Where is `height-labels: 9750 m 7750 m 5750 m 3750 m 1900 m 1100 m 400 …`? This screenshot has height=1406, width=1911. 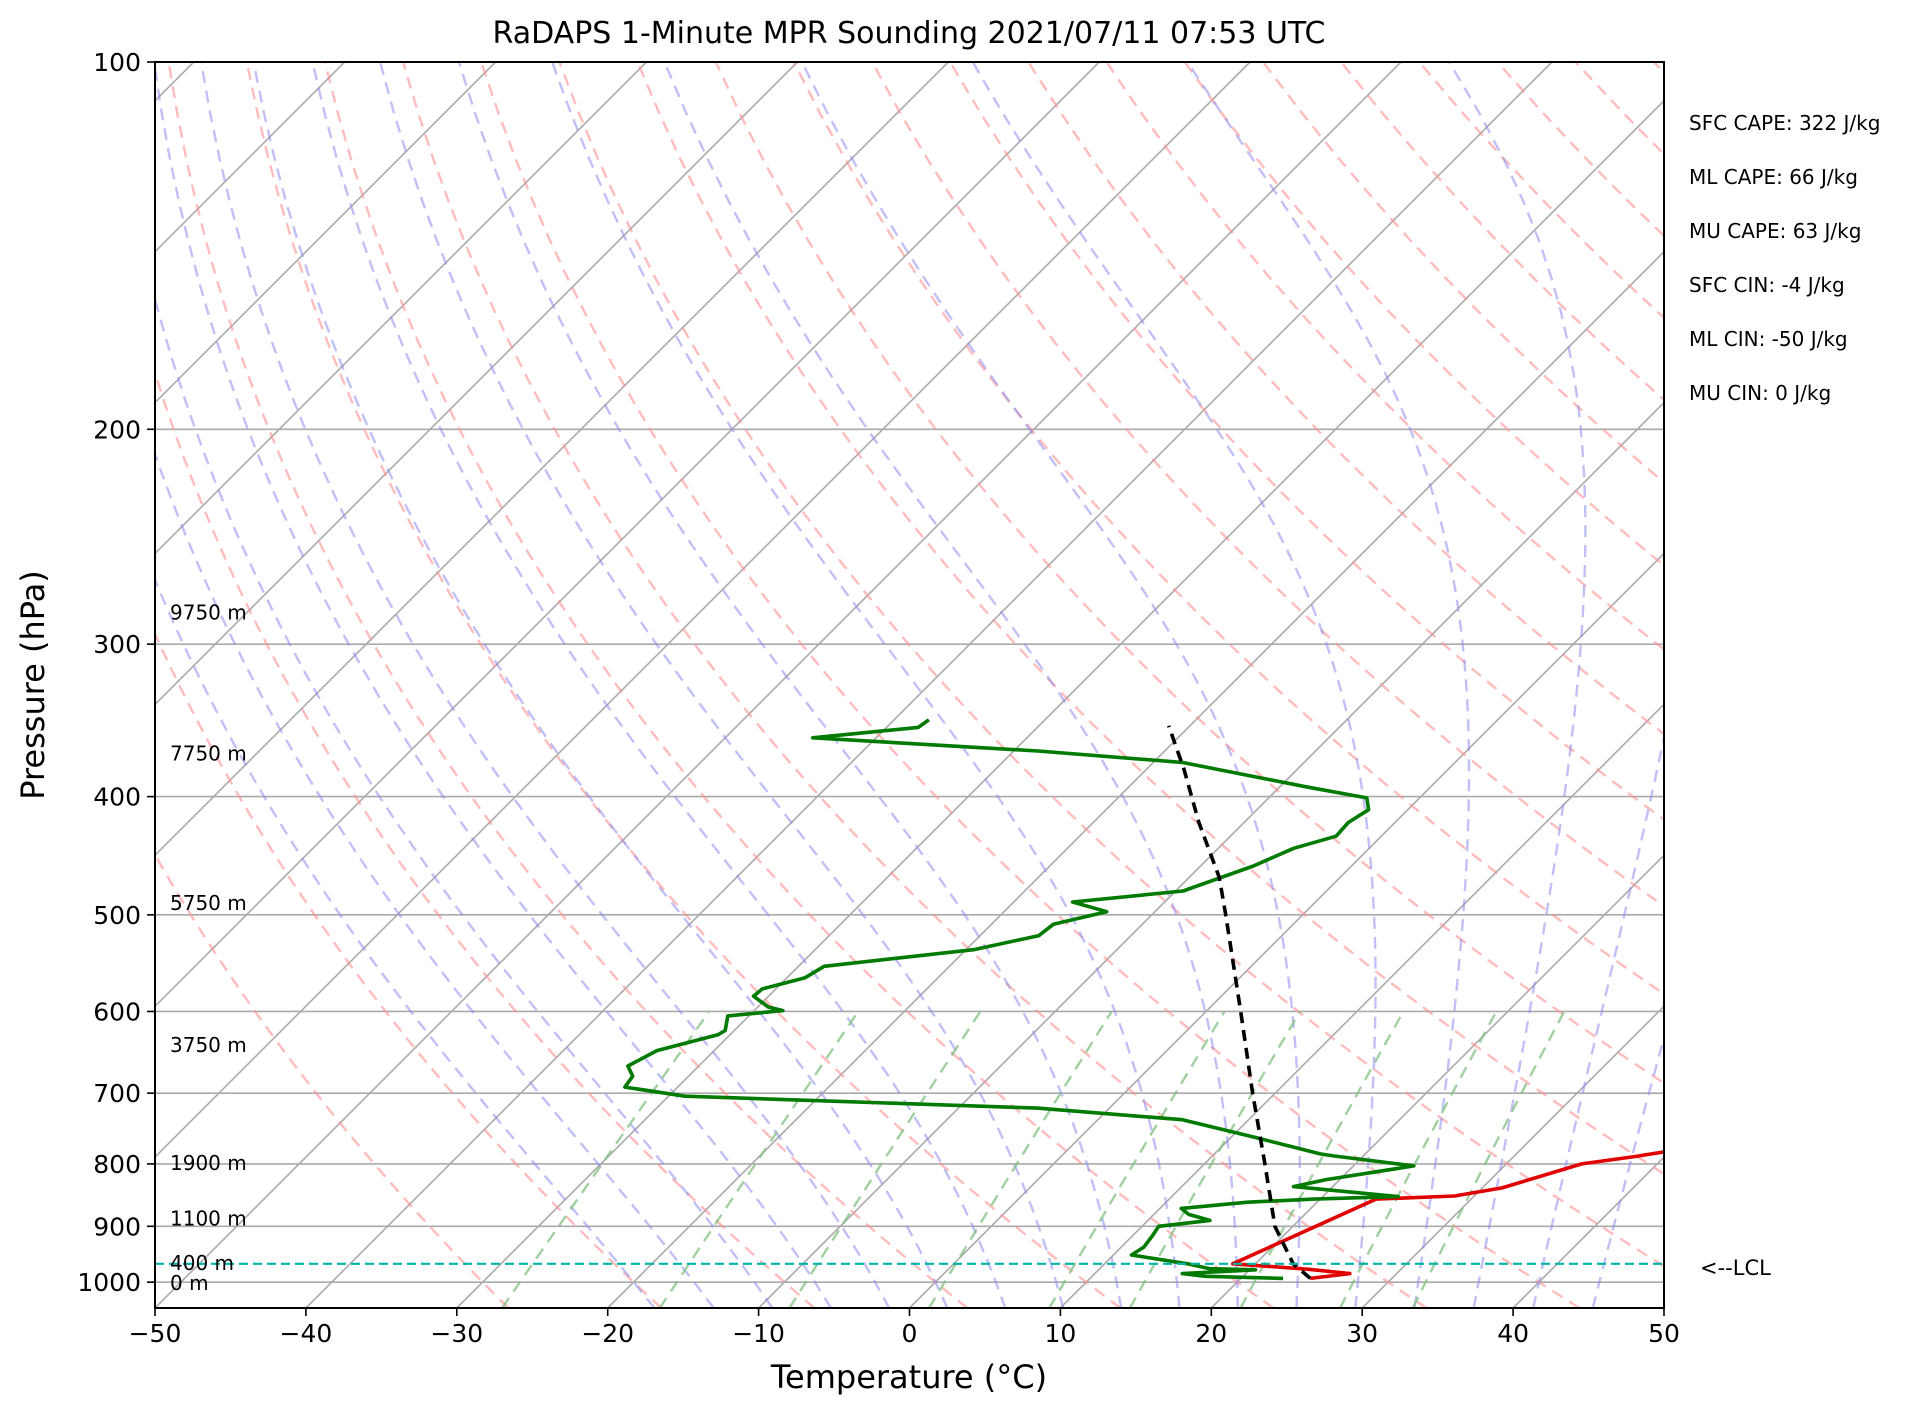
height-labels: 9750 m 7750 m 5750 m 3750 m 1900 m 1100 m 400 … is located at coordinates (208, 947).